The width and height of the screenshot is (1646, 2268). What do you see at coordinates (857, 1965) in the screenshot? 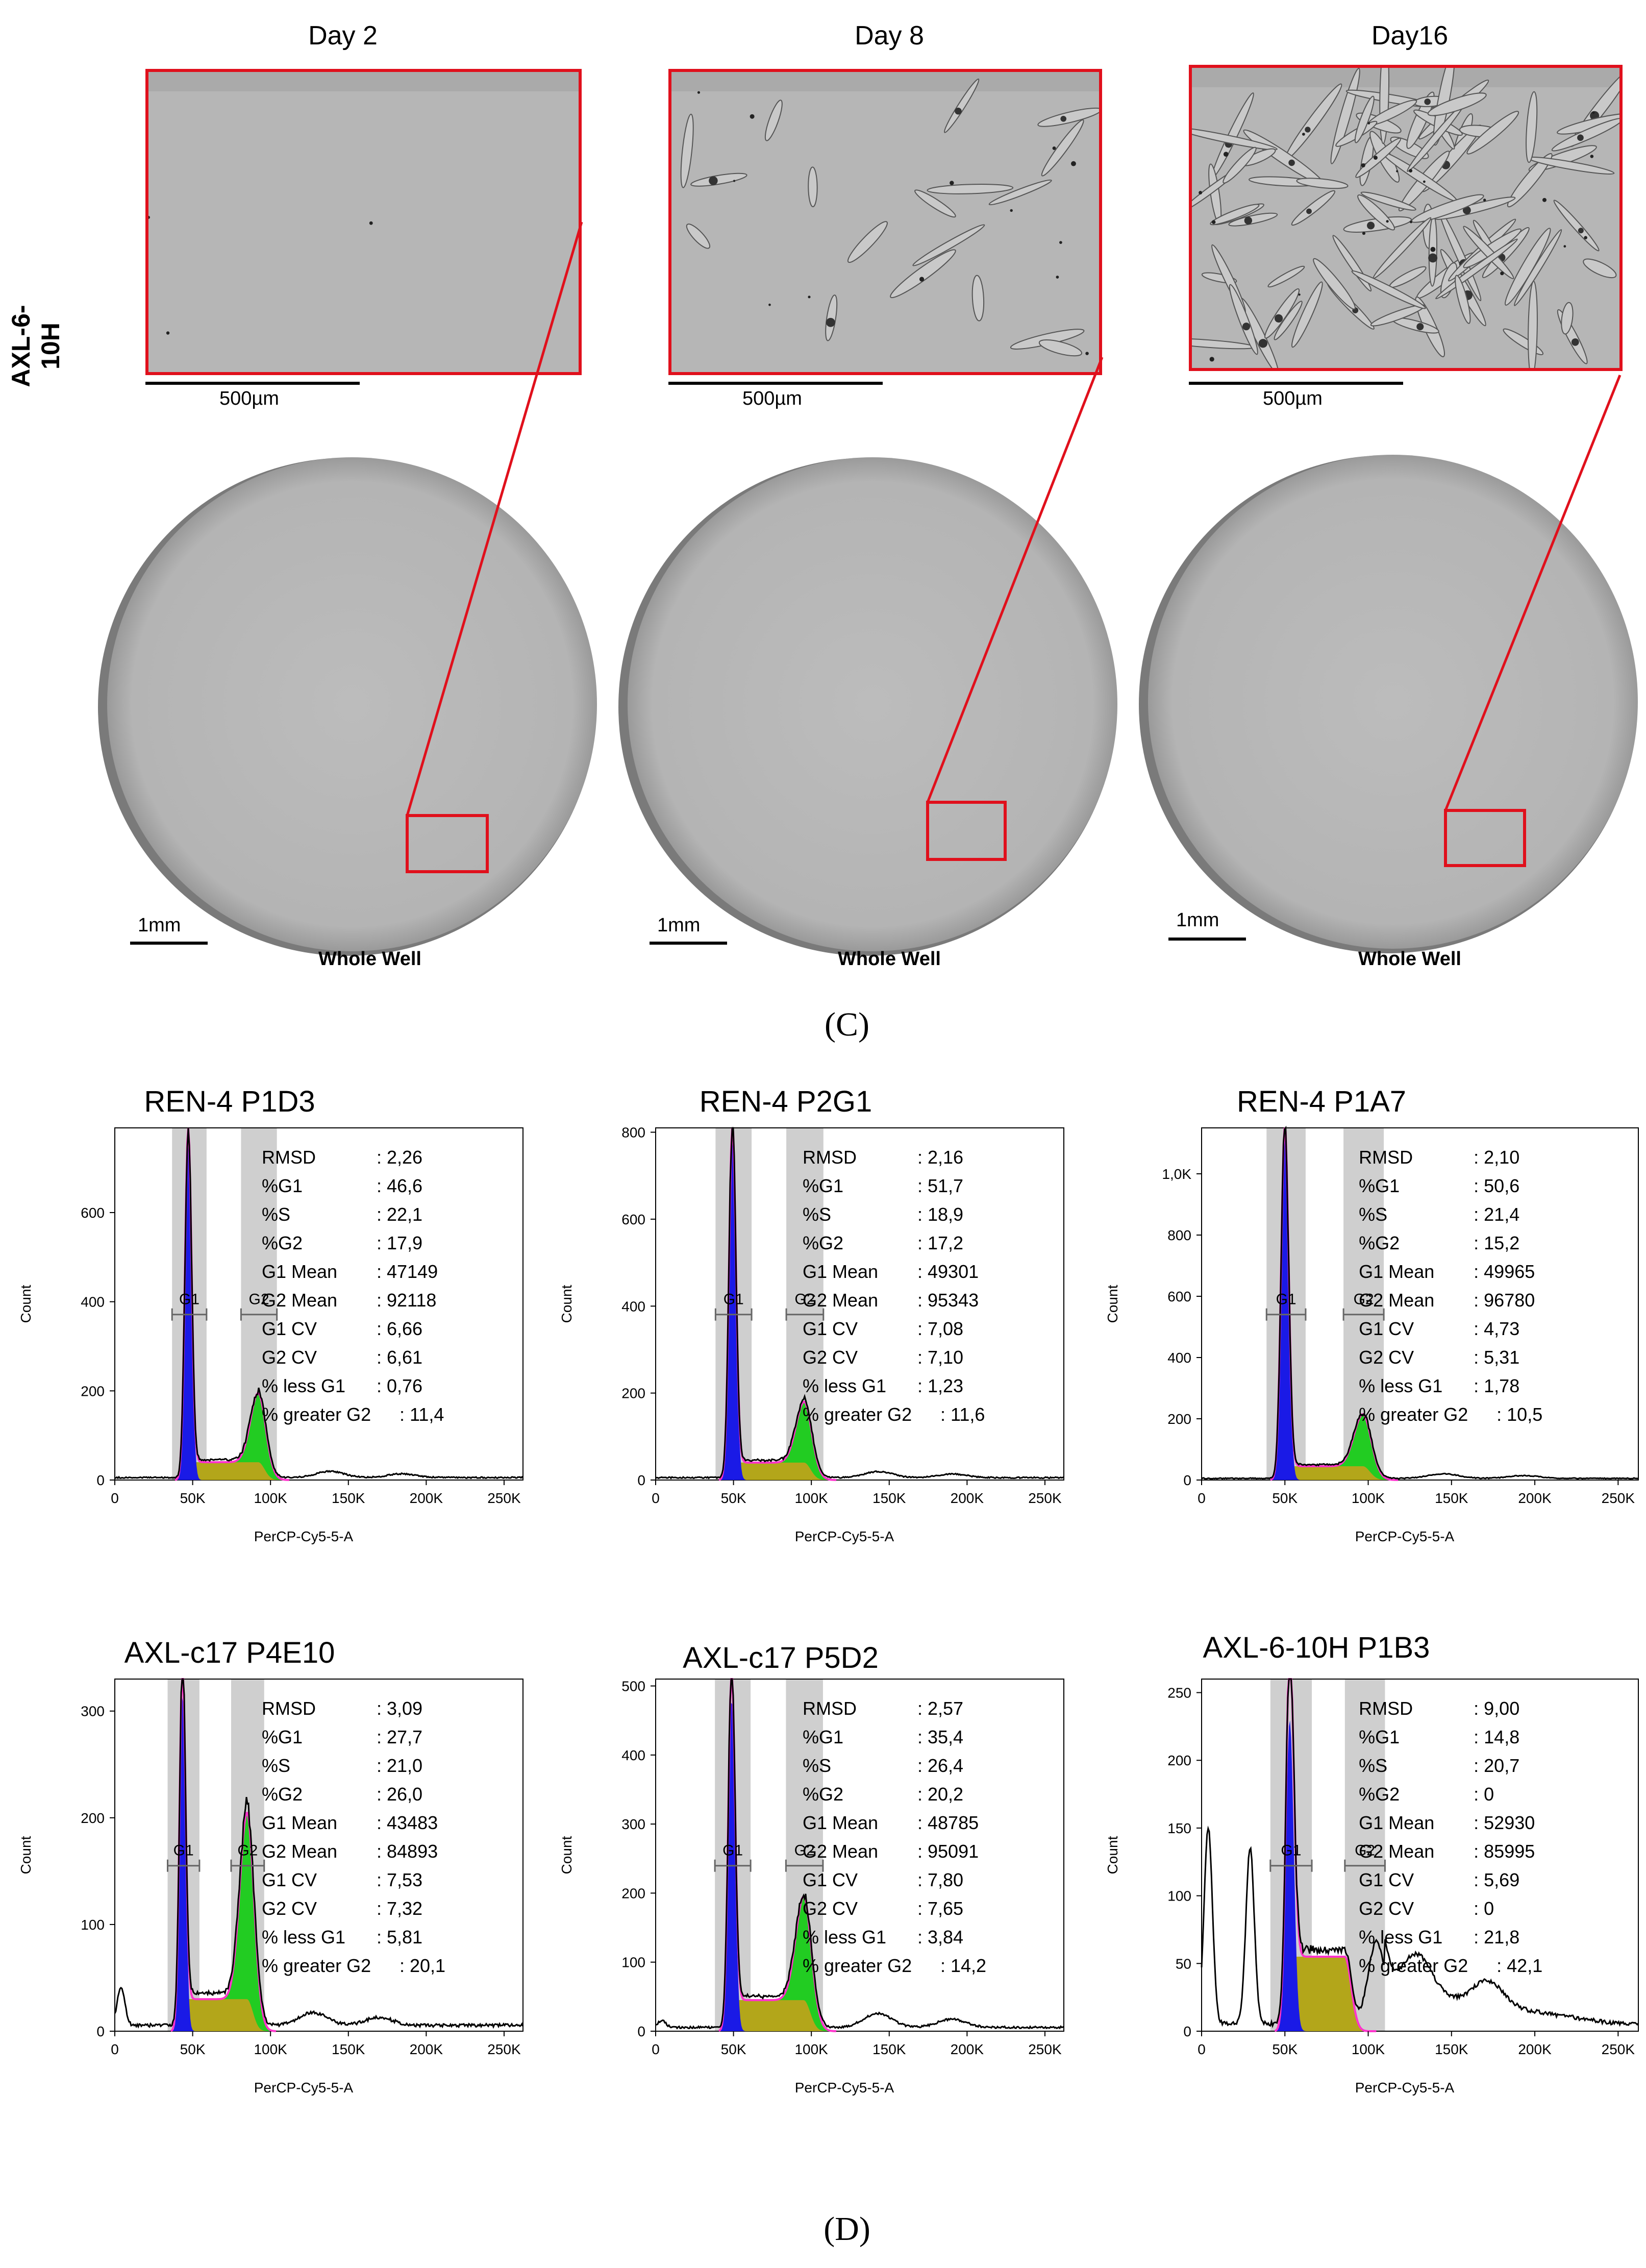
I see `stat-label: % greater G2` at bounding box center [857, 1965].